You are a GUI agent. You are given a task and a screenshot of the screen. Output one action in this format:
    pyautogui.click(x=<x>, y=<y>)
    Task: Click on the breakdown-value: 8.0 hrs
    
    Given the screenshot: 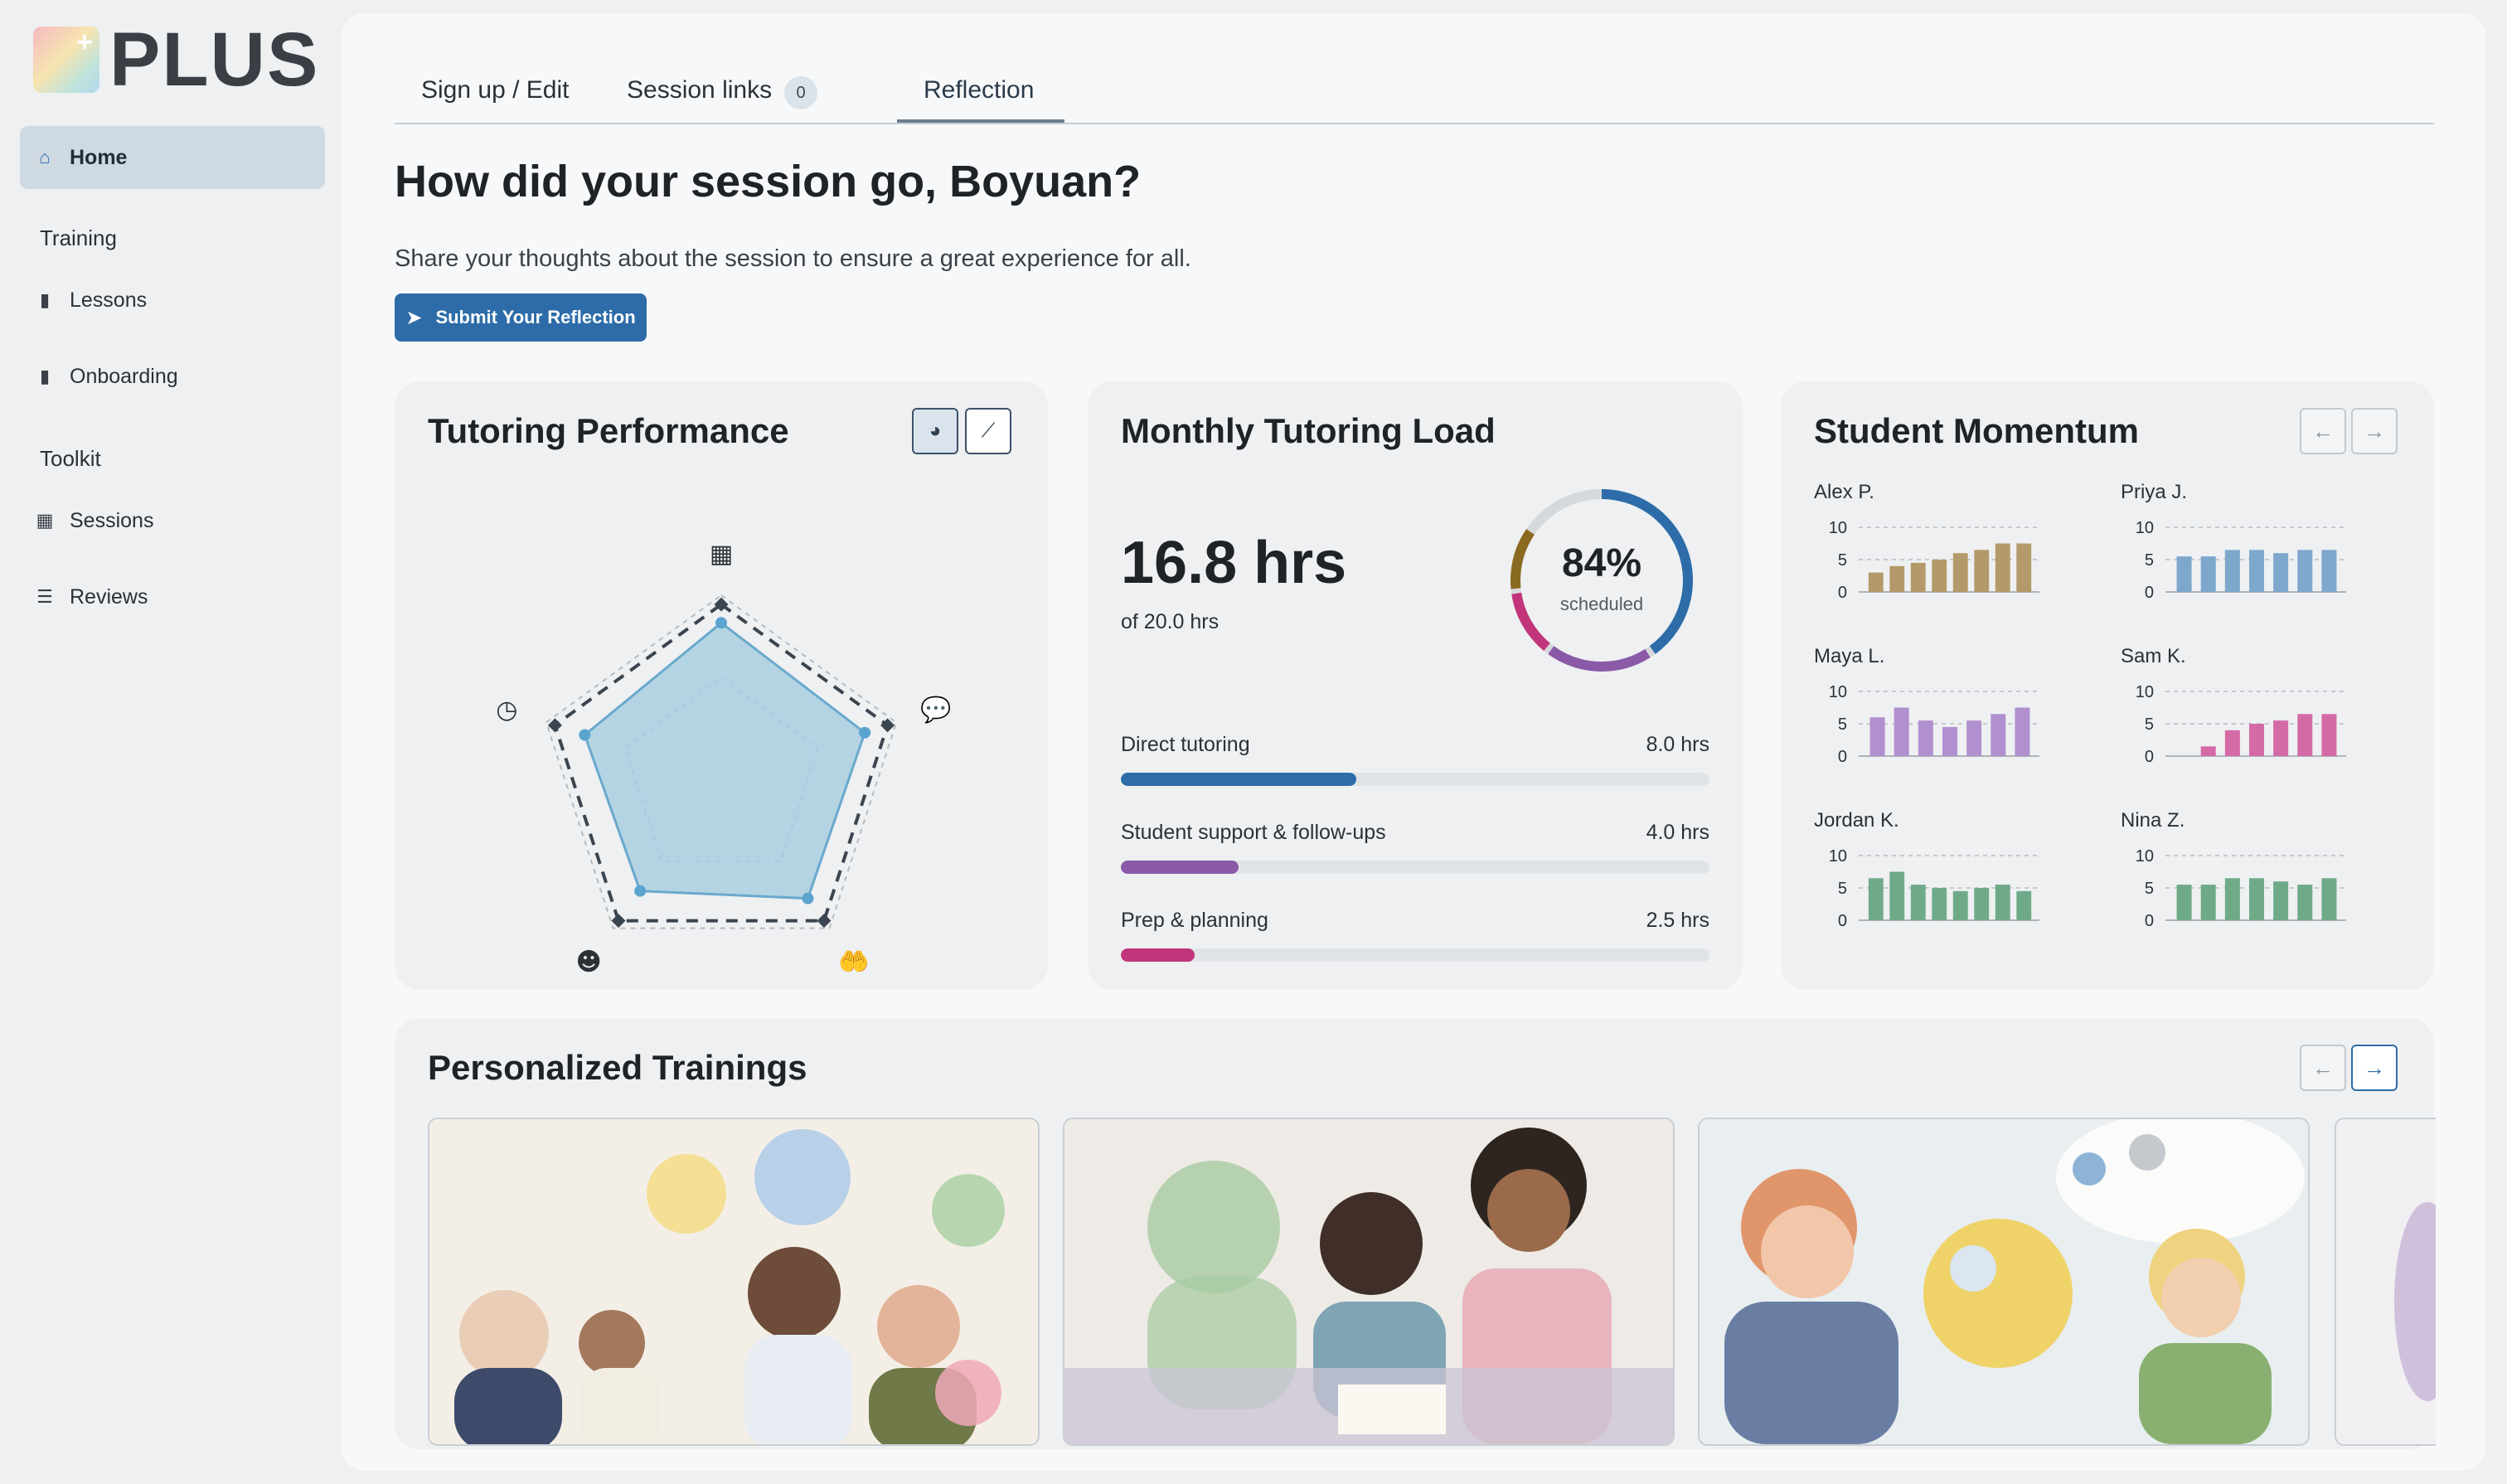 What is the action you would take?
    pyautogui.click(x=1677, y=745)
    